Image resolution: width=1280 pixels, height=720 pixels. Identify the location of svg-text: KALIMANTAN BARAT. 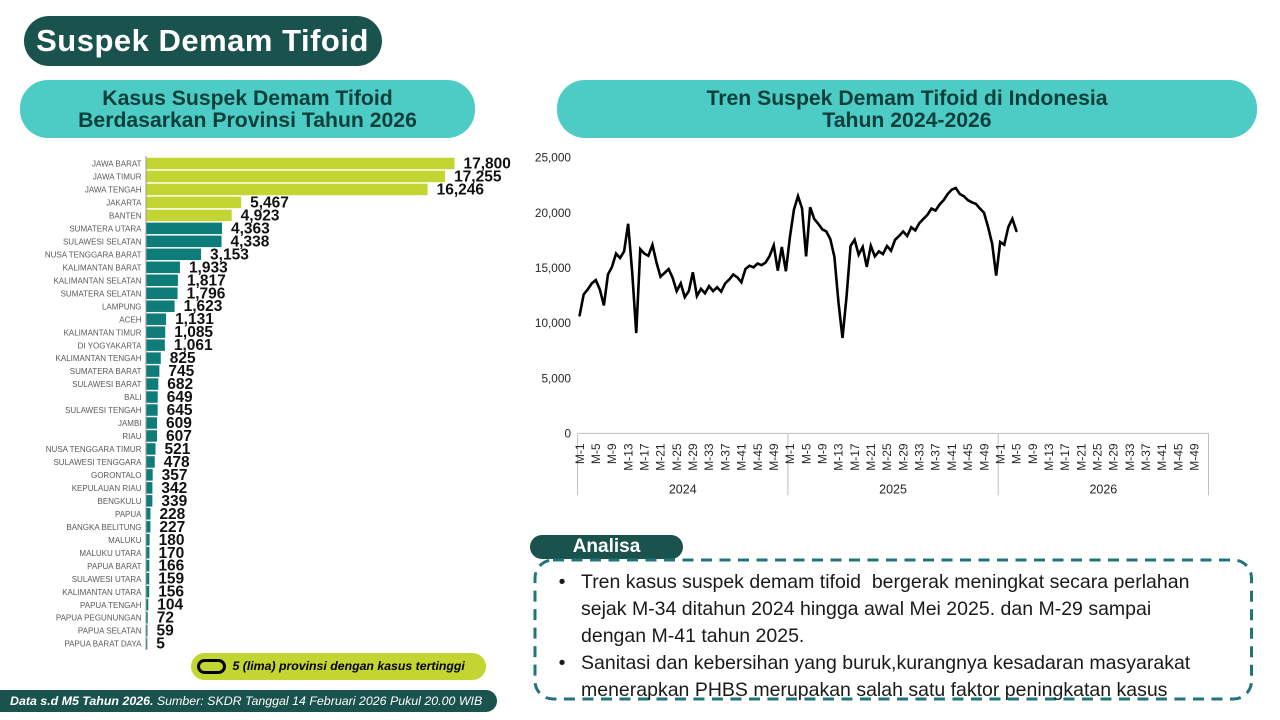
(102, 267).